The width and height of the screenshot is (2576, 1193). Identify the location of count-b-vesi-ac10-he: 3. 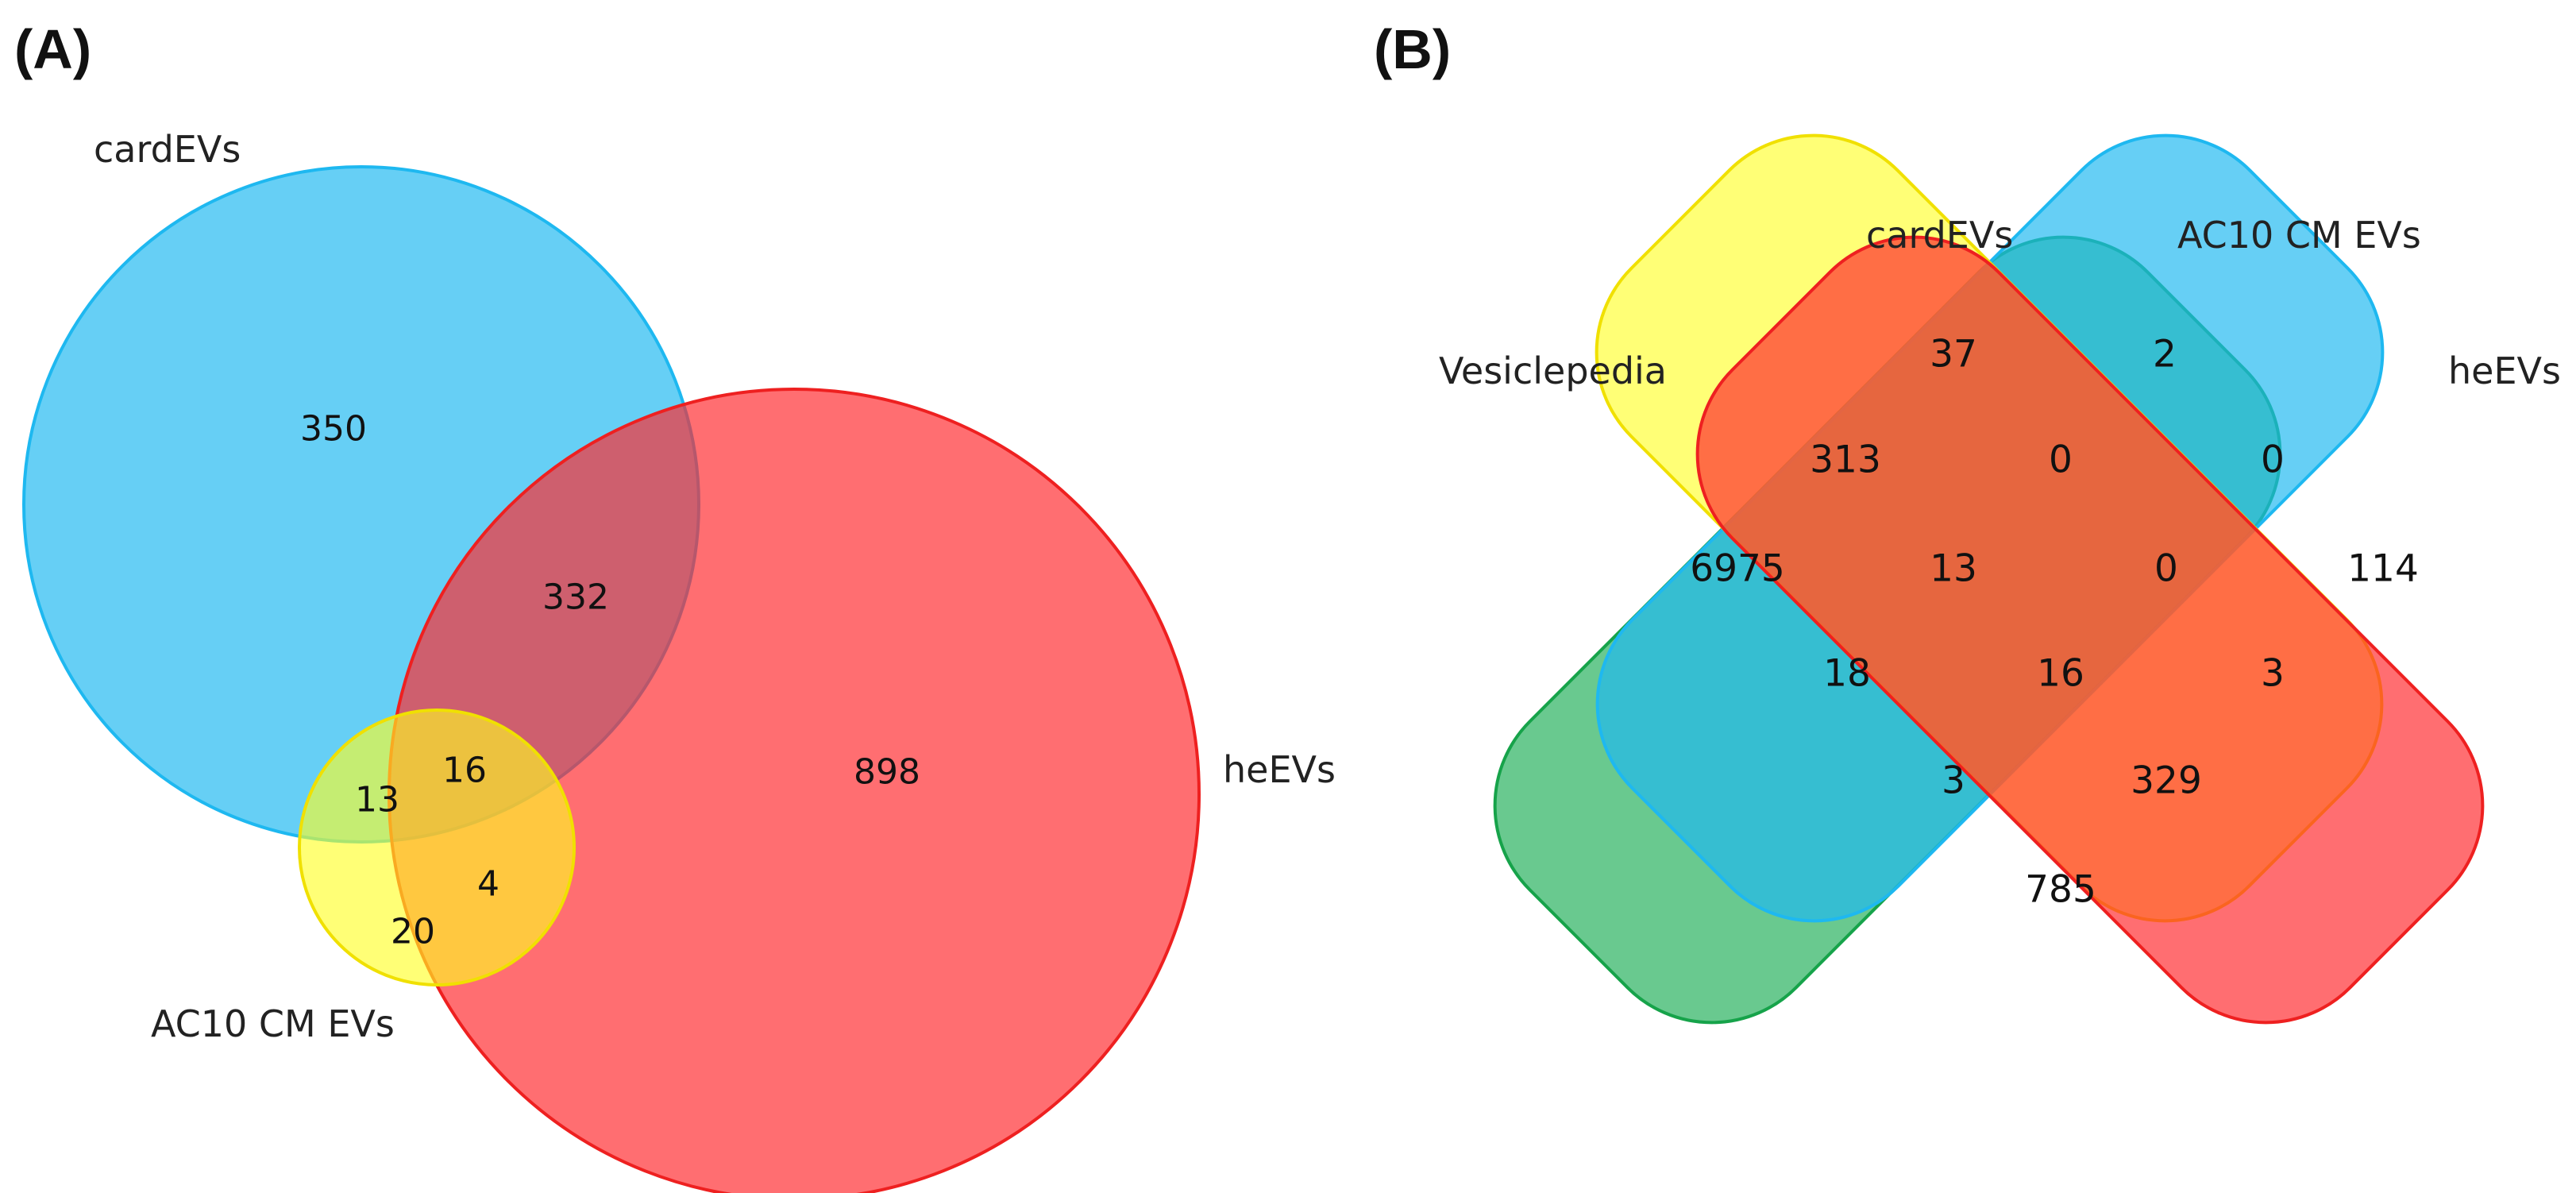
(1954, 781).